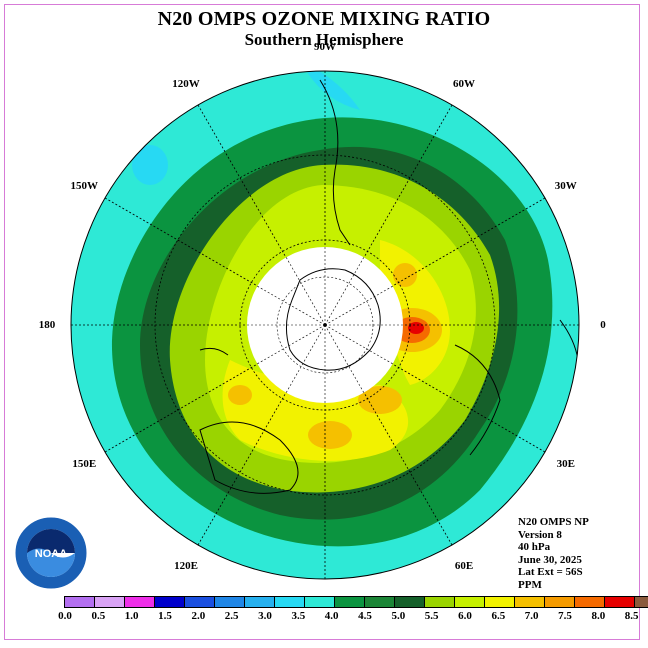 The width and height of the screenshot is (648, 648). I want to click on page-title: N20 OMPS OZONE MIXING RATIO, so click(324, 19).